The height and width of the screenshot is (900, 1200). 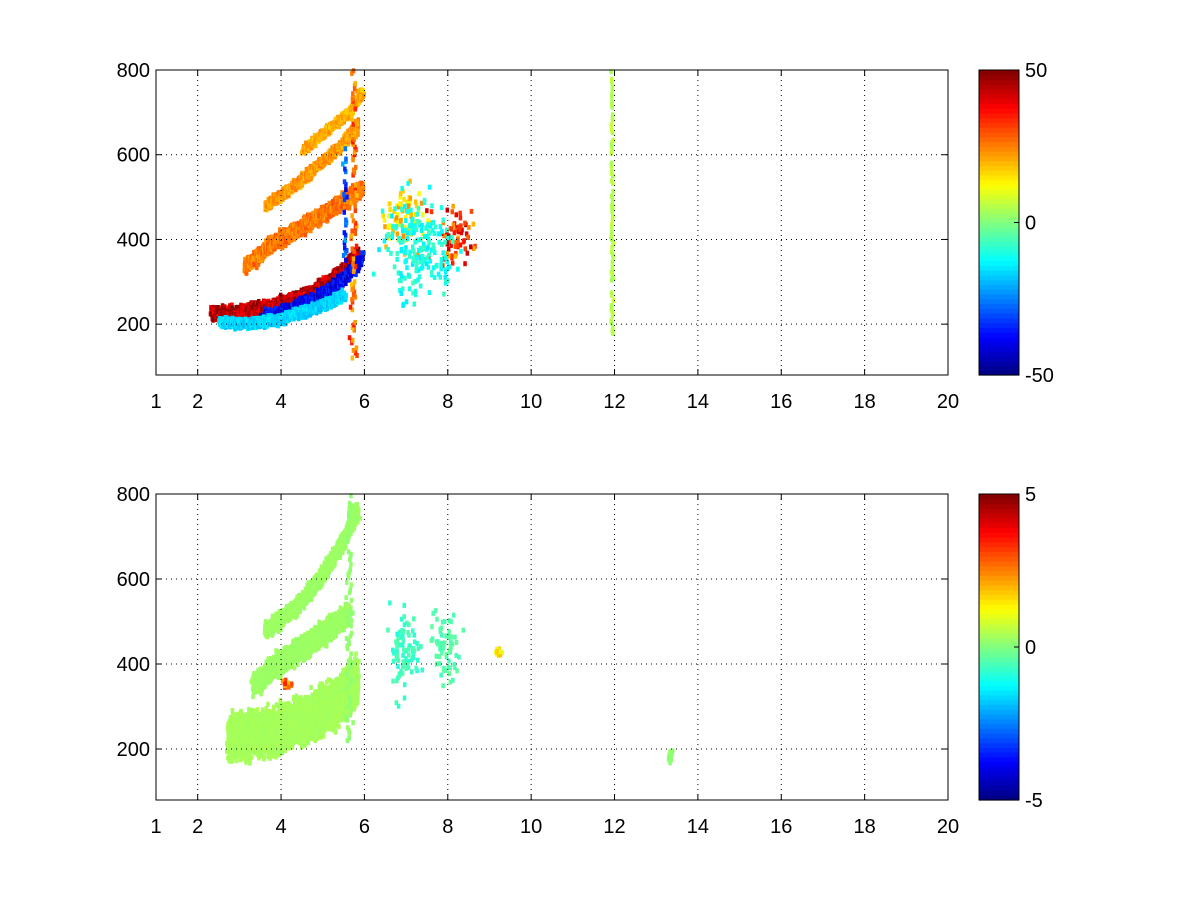 What do you see at coordinates (282, 309) in the screenshot?
I see `heatmap-feature-curve` at bounding box center [282, 309].